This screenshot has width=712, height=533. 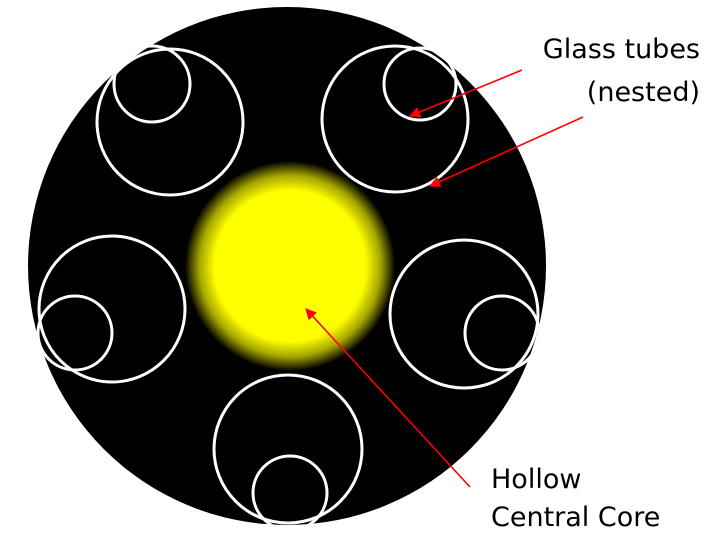 I want to click on glass-tube-right, so click(x=464, y=314).